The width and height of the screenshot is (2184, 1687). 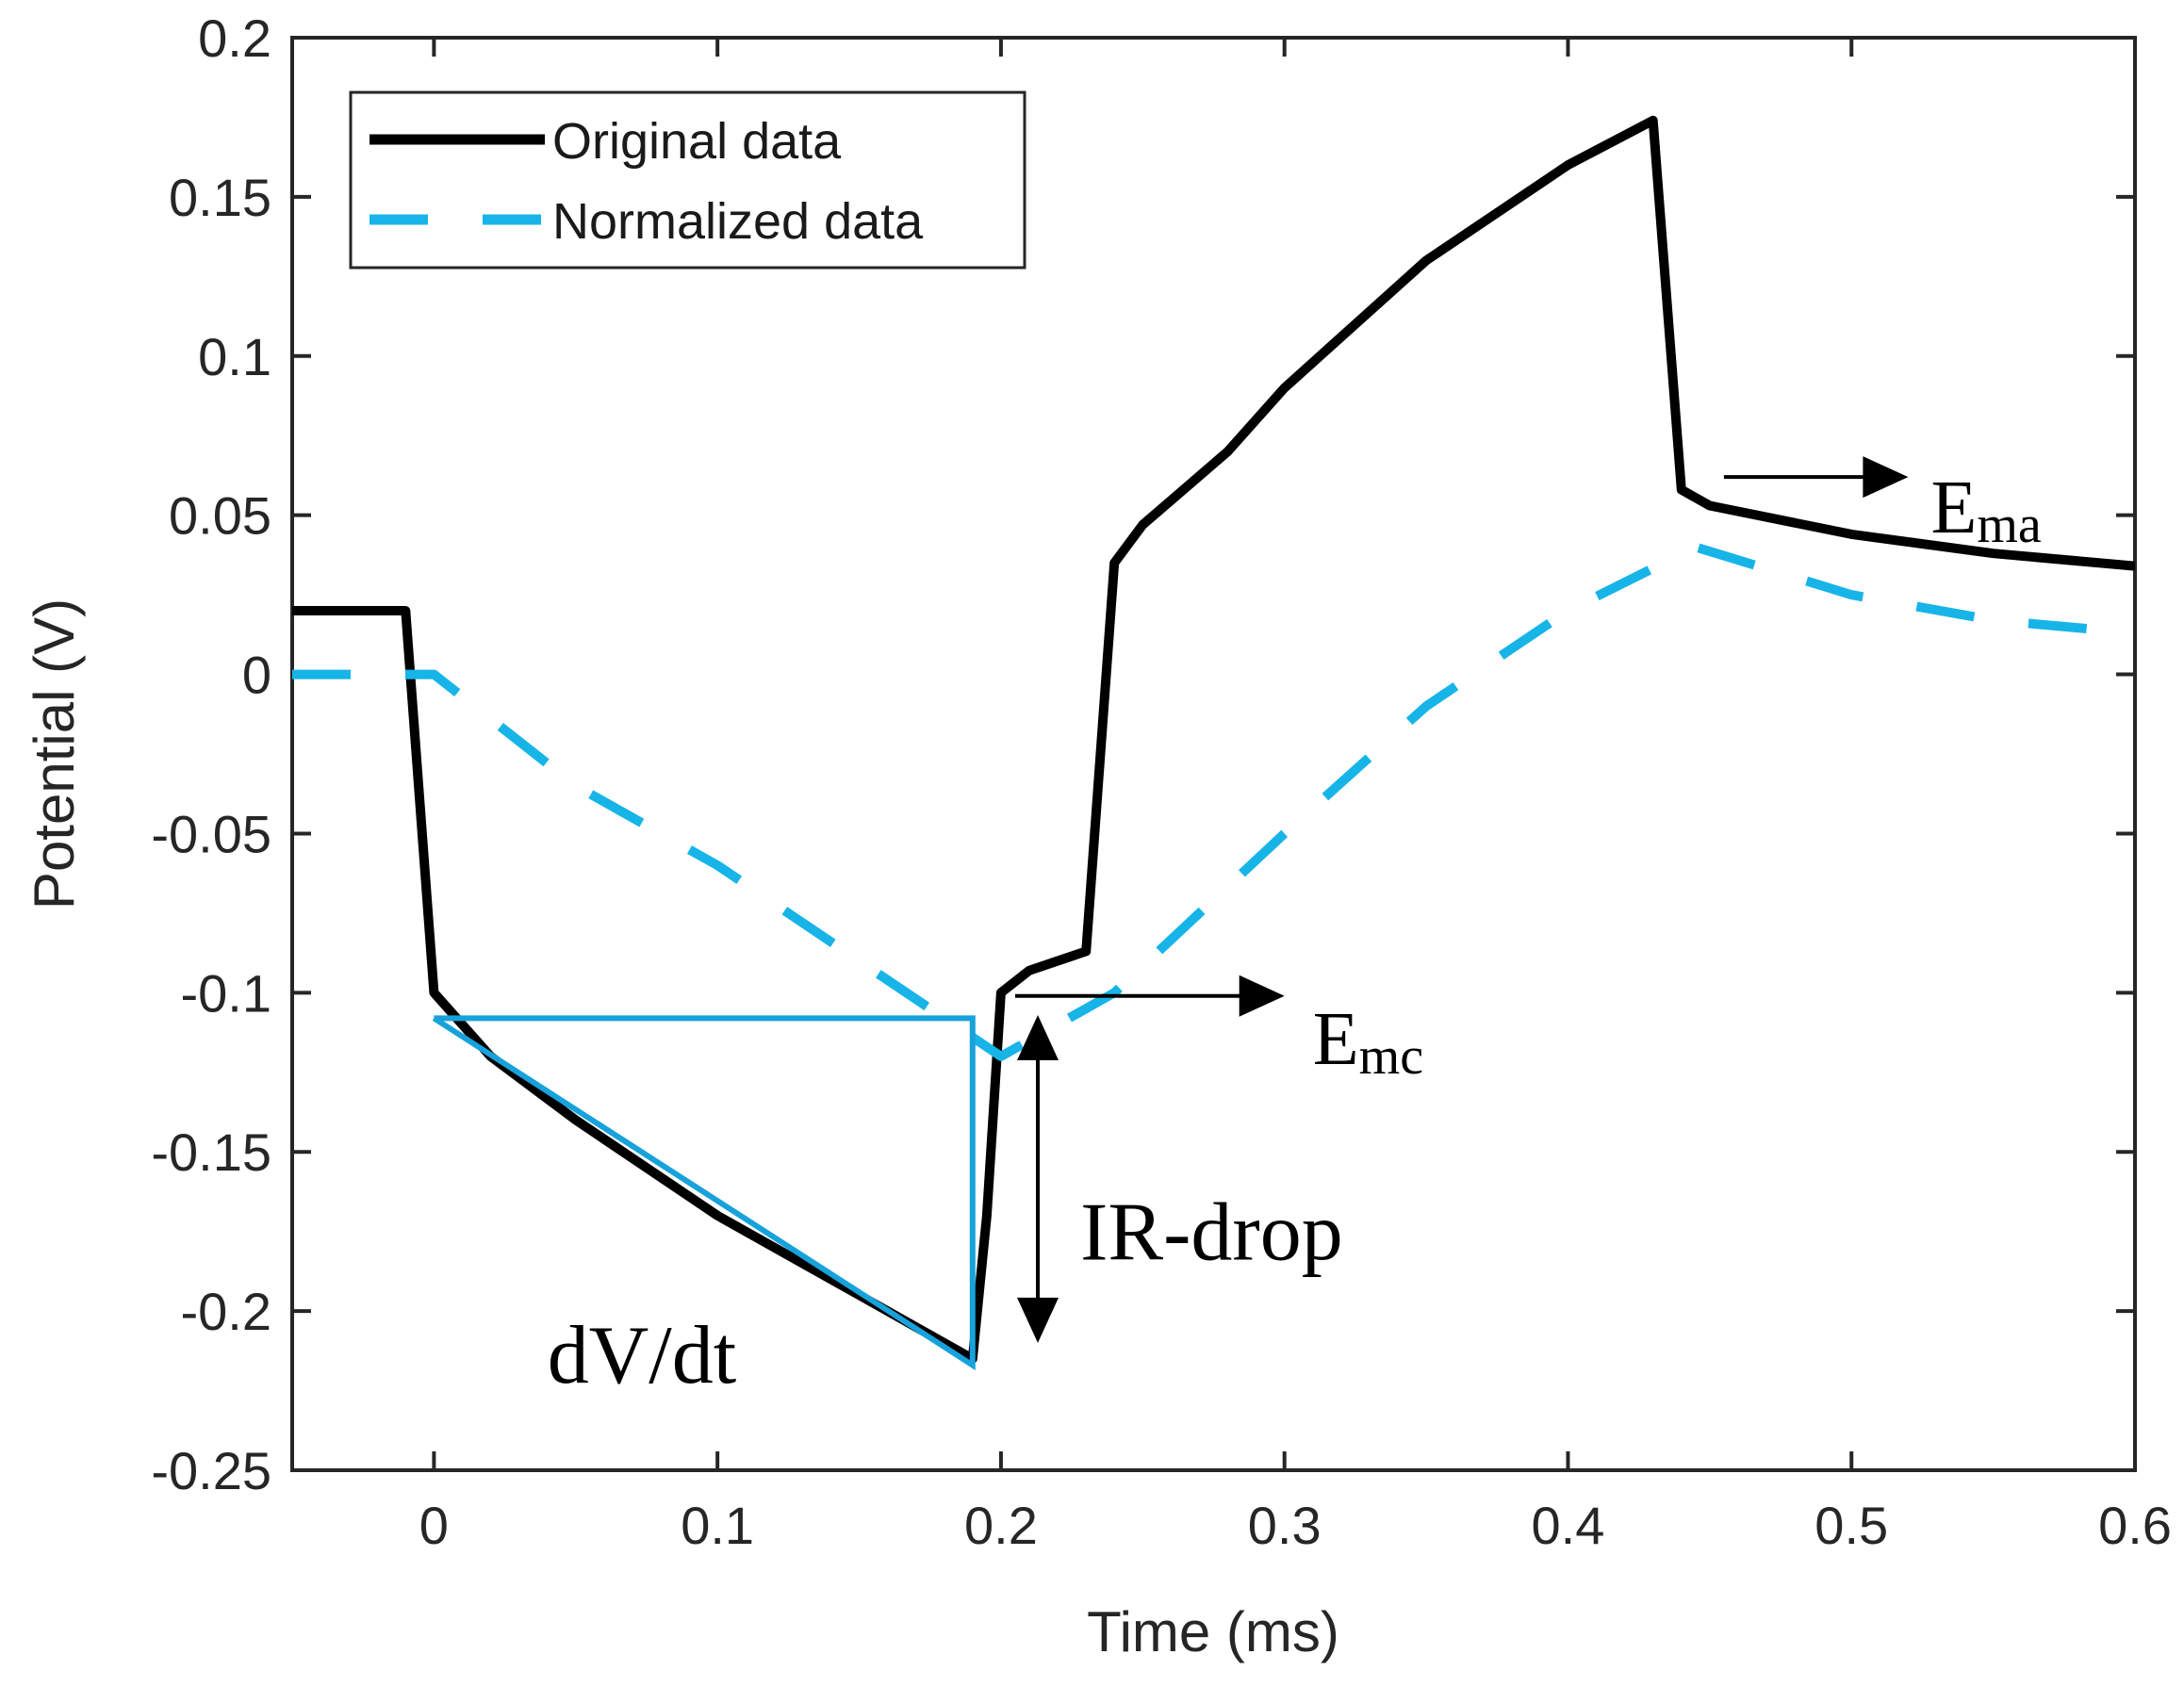 What do you see at coordinates (704, 1193) in the screenshot?
I see `slope-triangle` at bounding box center [704, 1193].